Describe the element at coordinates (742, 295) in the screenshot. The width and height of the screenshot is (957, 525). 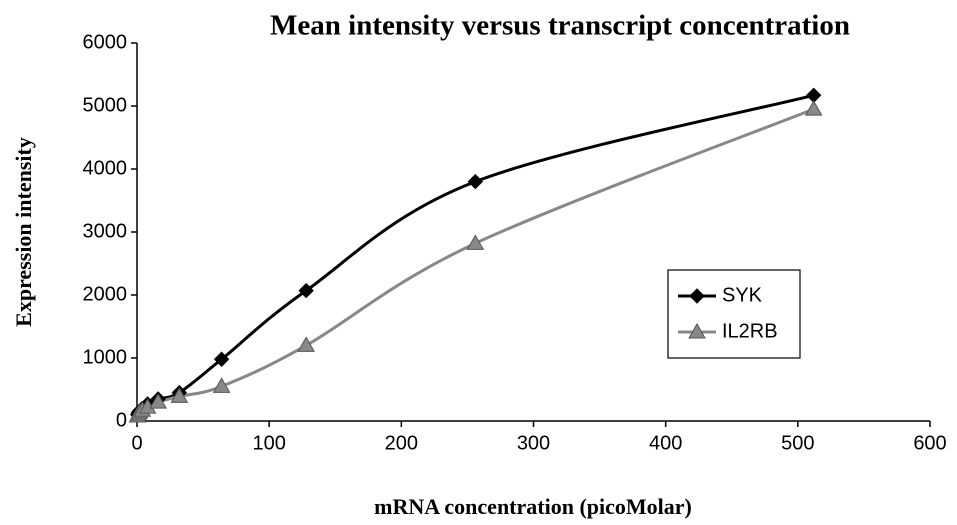
I see `legend-label: SYK` at that location.